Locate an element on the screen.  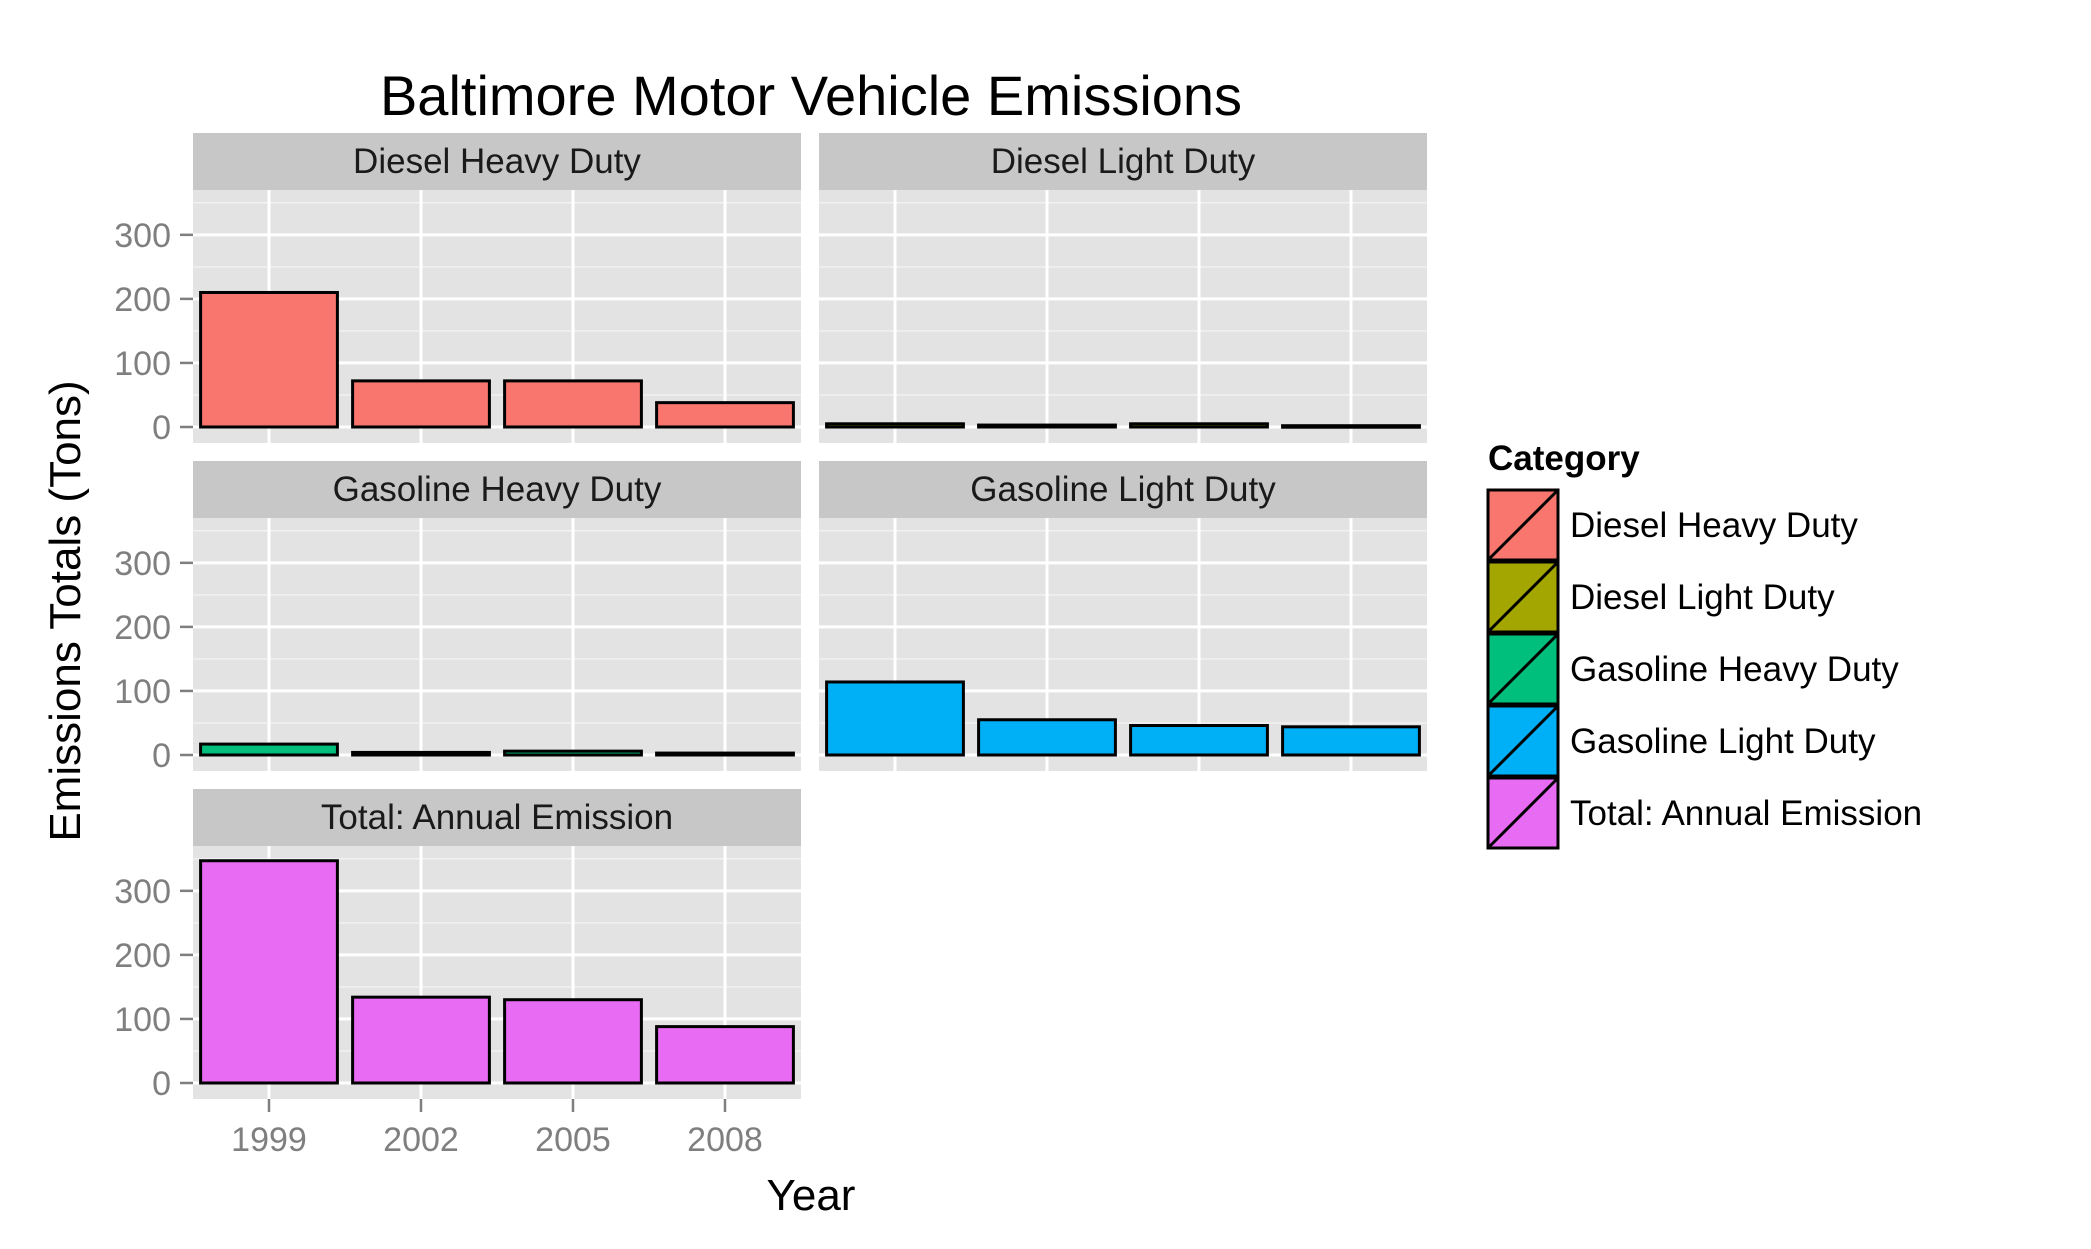
bar-total-annual-emission-2008 is located at coordinates (725, 1055).